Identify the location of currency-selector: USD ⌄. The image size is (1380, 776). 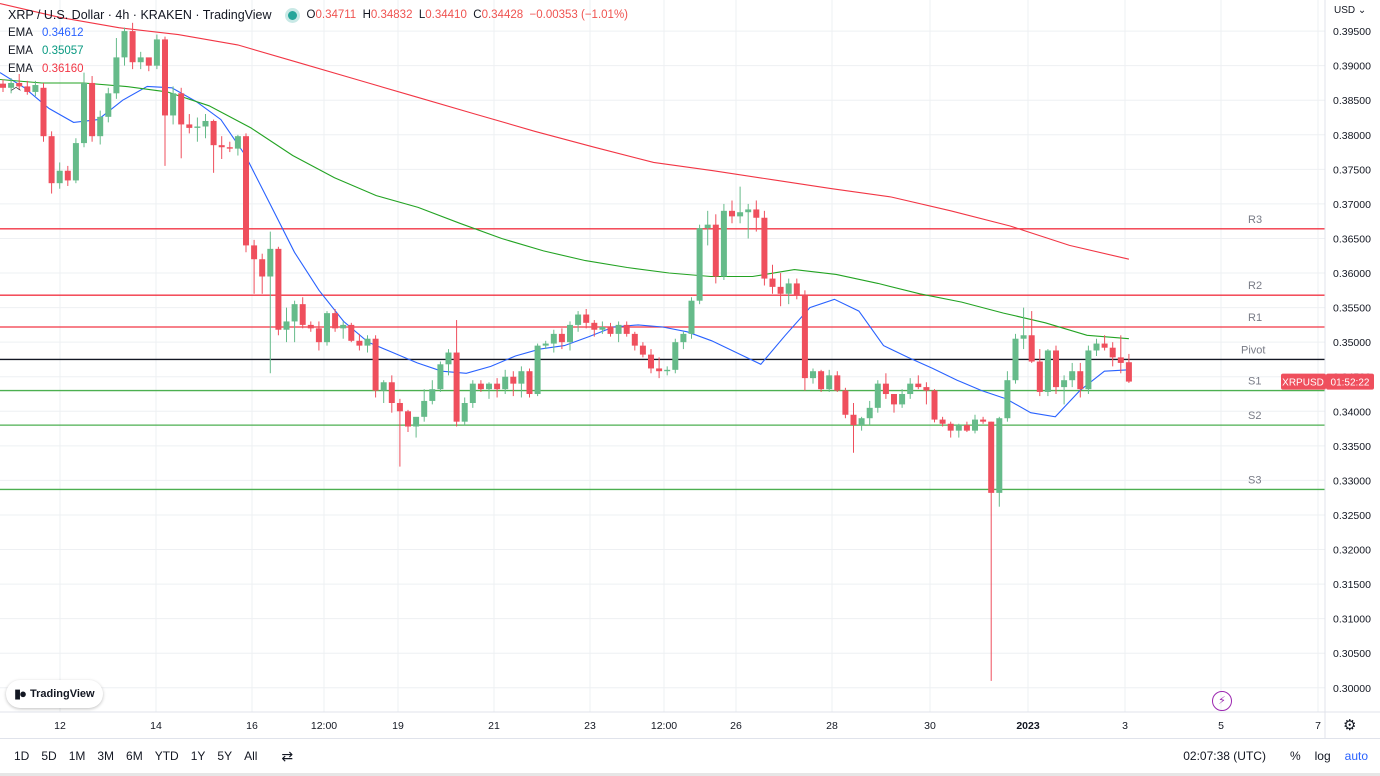
(1350, 10).